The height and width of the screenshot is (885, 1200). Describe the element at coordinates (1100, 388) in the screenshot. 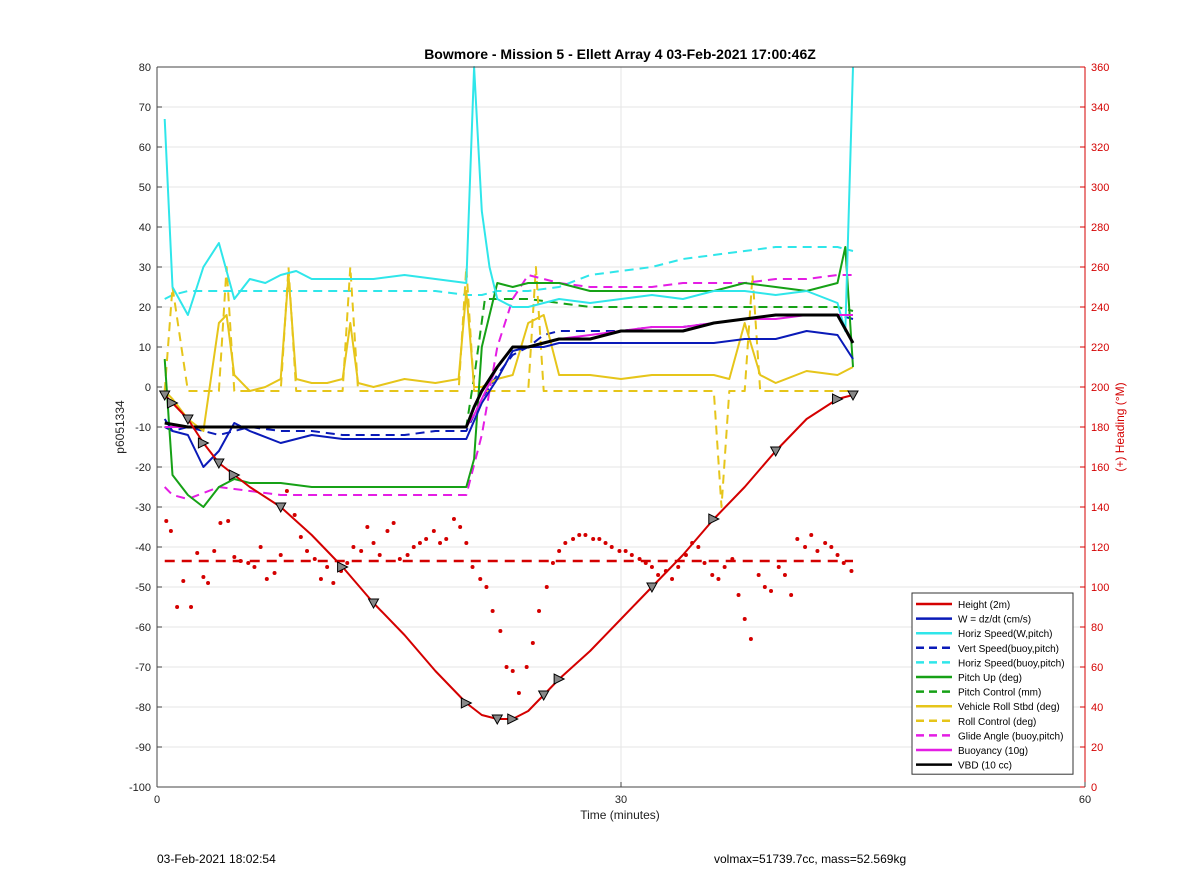

I see `y2-tick-label: 200` at that location.